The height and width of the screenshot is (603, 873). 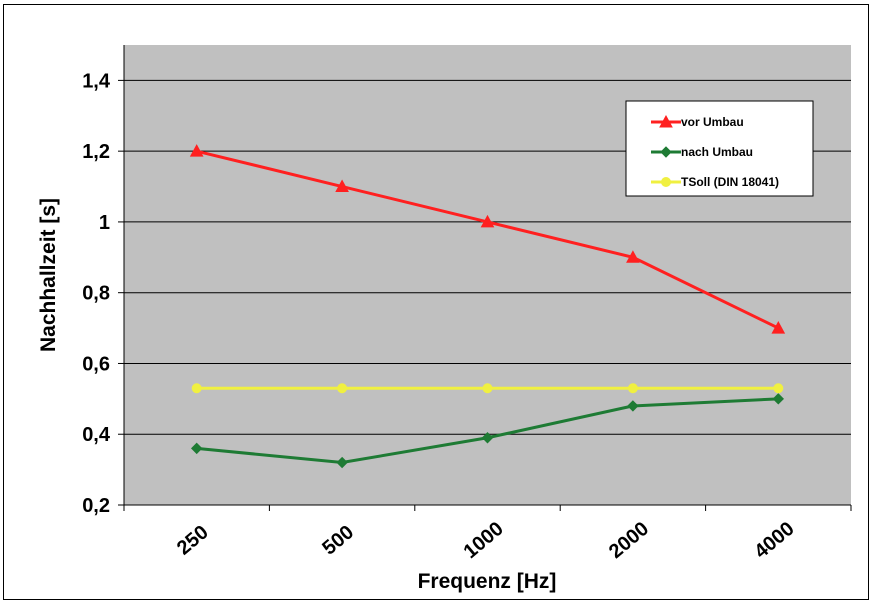 What do you see at coordinates (487, 581) in the screenshot?
I see `x-axis-title: Frequenz [Hz]` at bounding box center [487, 581].